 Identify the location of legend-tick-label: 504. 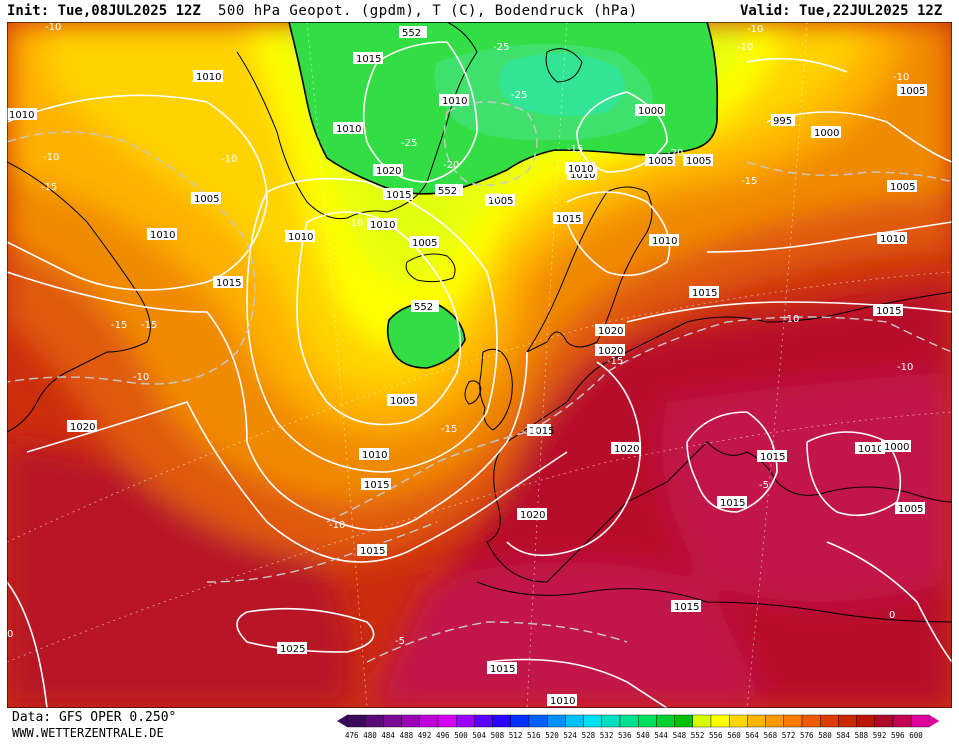
(479, 735).